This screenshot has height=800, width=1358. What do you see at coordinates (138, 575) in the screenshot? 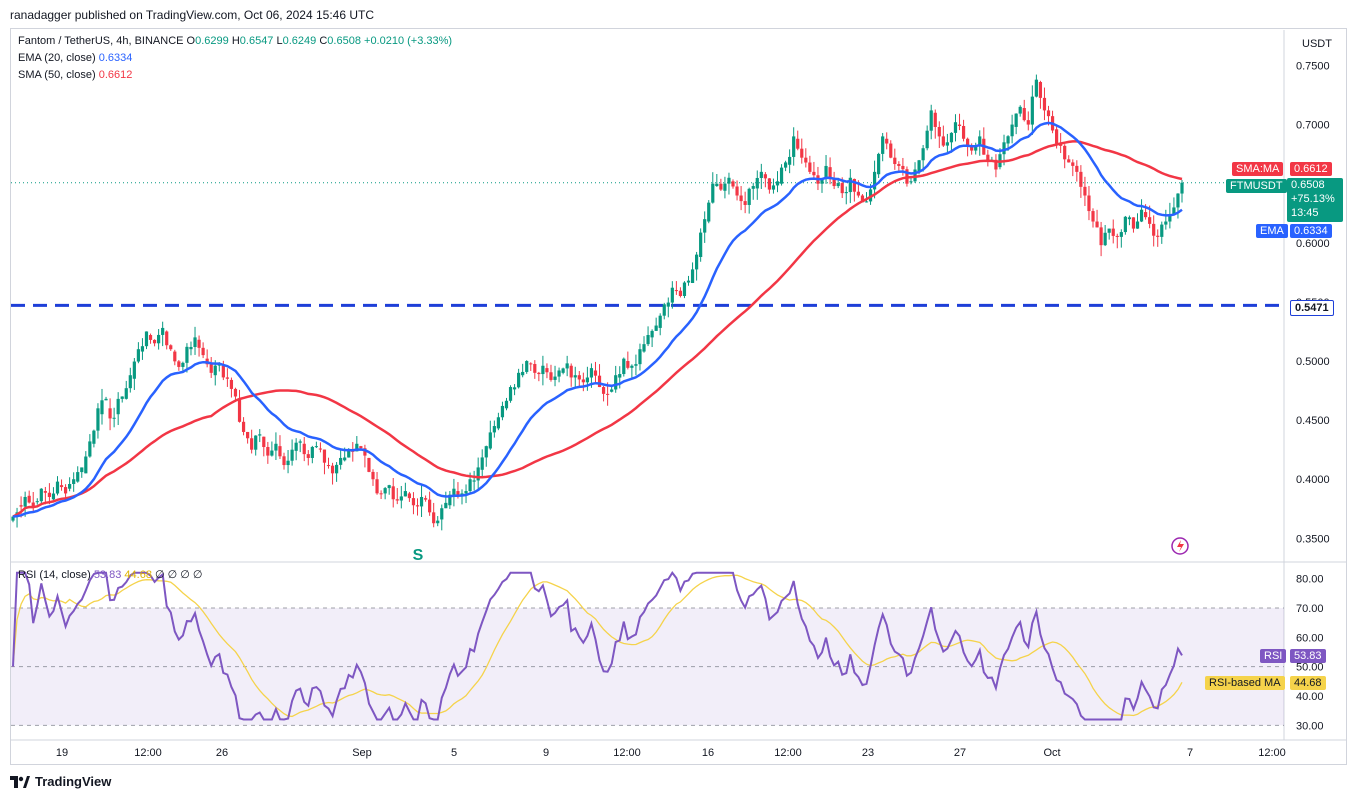
I see `rsi-ma-value: 44.68` at bounding box center [138, 575].